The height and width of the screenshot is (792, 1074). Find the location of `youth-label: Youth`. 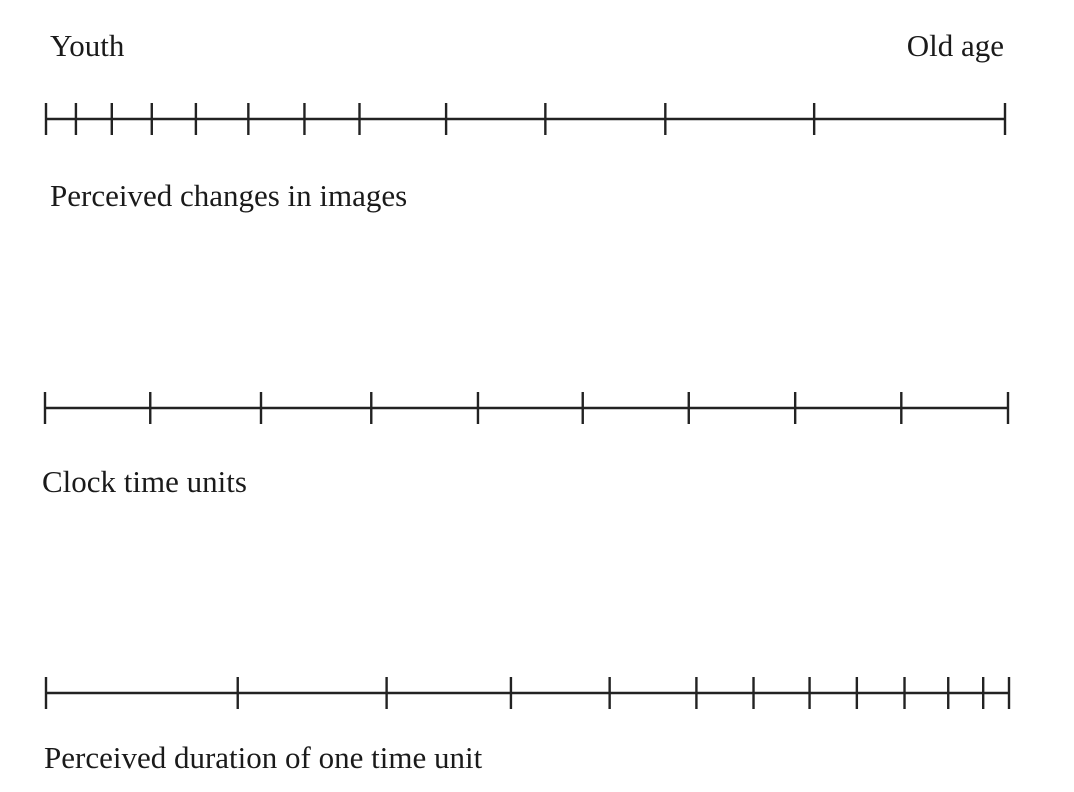

youth-label: Youth is located at coordinates (87, 45).